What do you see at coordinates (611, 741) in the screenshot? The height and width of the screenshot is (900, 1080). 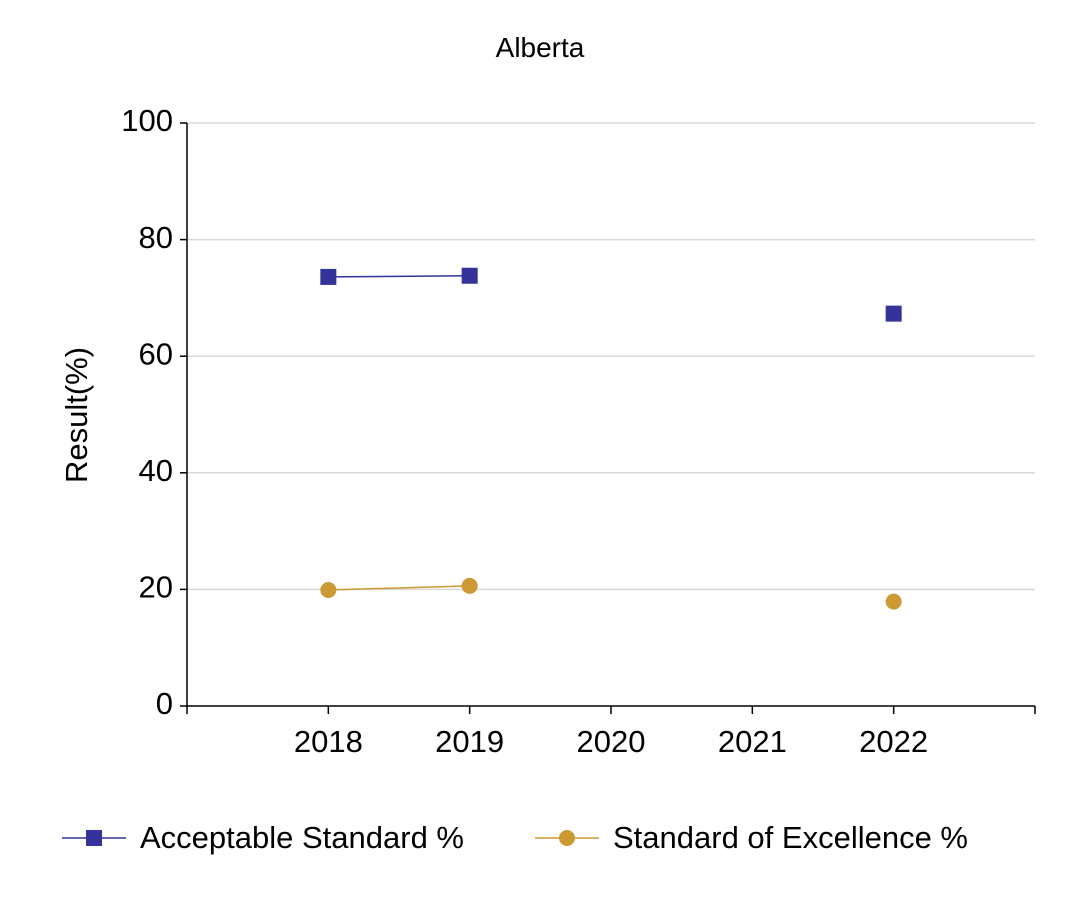 I see `x-tick-label: 2020` at bounding box center [611, 741].